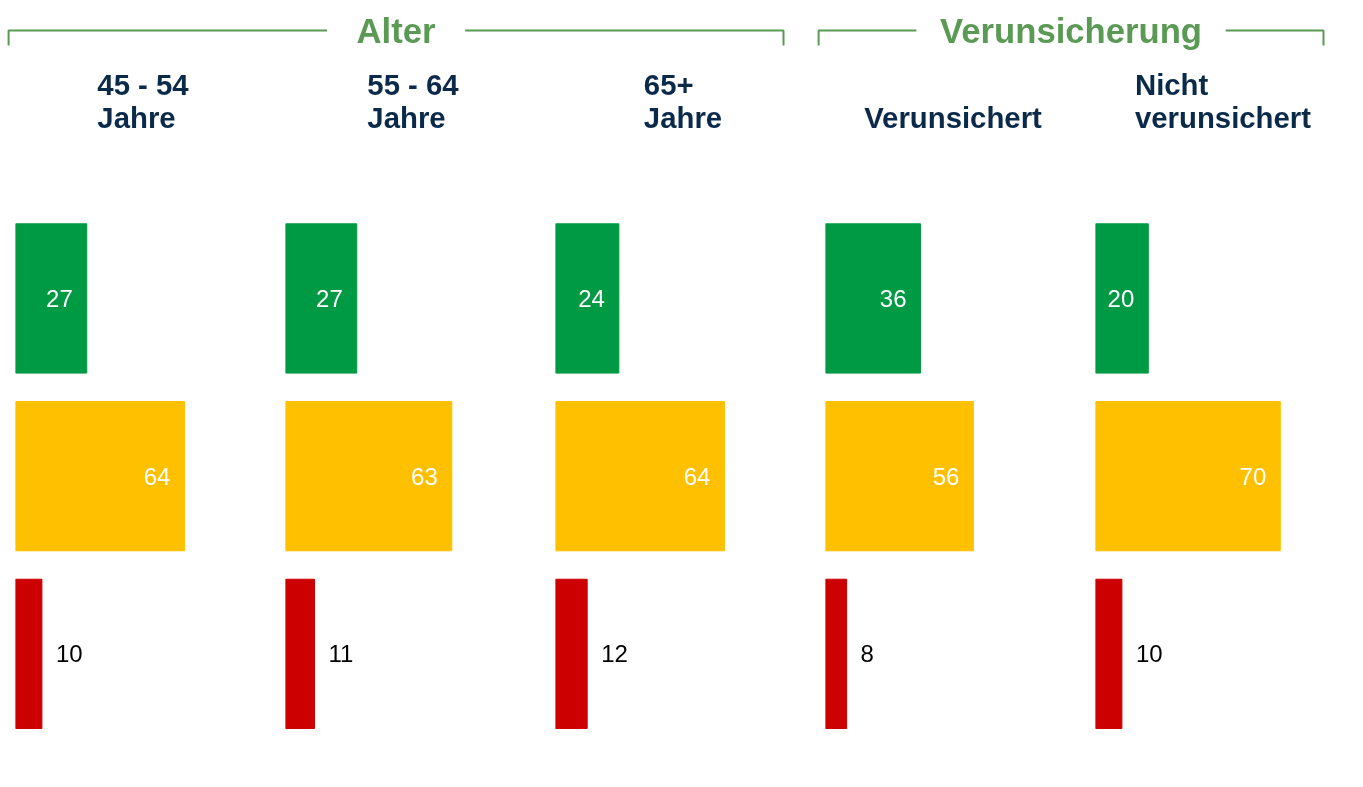 The height and width of the screenshot is (787, 1363). Describe the element at coordinates (867, 654) in the screenshot. I see `data-label: 8` at that location.